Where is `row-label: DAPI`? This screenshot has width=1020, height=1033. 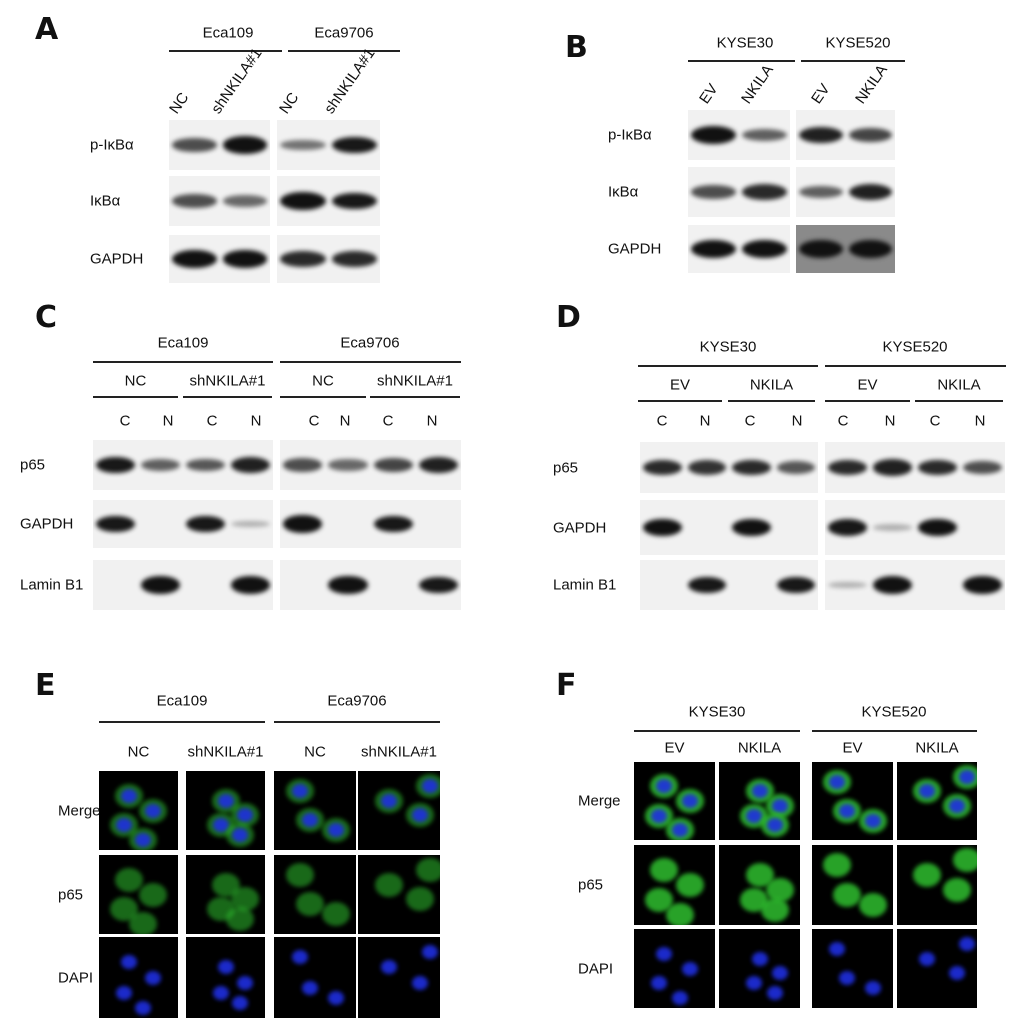 row-label: DAPI is located at coordinates (596, 968).